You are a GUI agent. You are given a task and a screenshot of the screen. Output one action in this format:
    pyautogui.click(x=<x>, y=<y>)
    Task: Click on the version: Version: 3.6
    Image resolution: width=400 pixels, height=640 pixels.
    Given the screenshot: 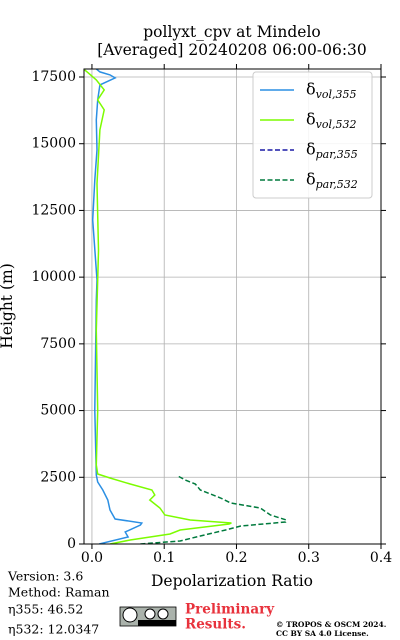 What is the action you would take?
    pyautogui.click(x=45, y=576)
    